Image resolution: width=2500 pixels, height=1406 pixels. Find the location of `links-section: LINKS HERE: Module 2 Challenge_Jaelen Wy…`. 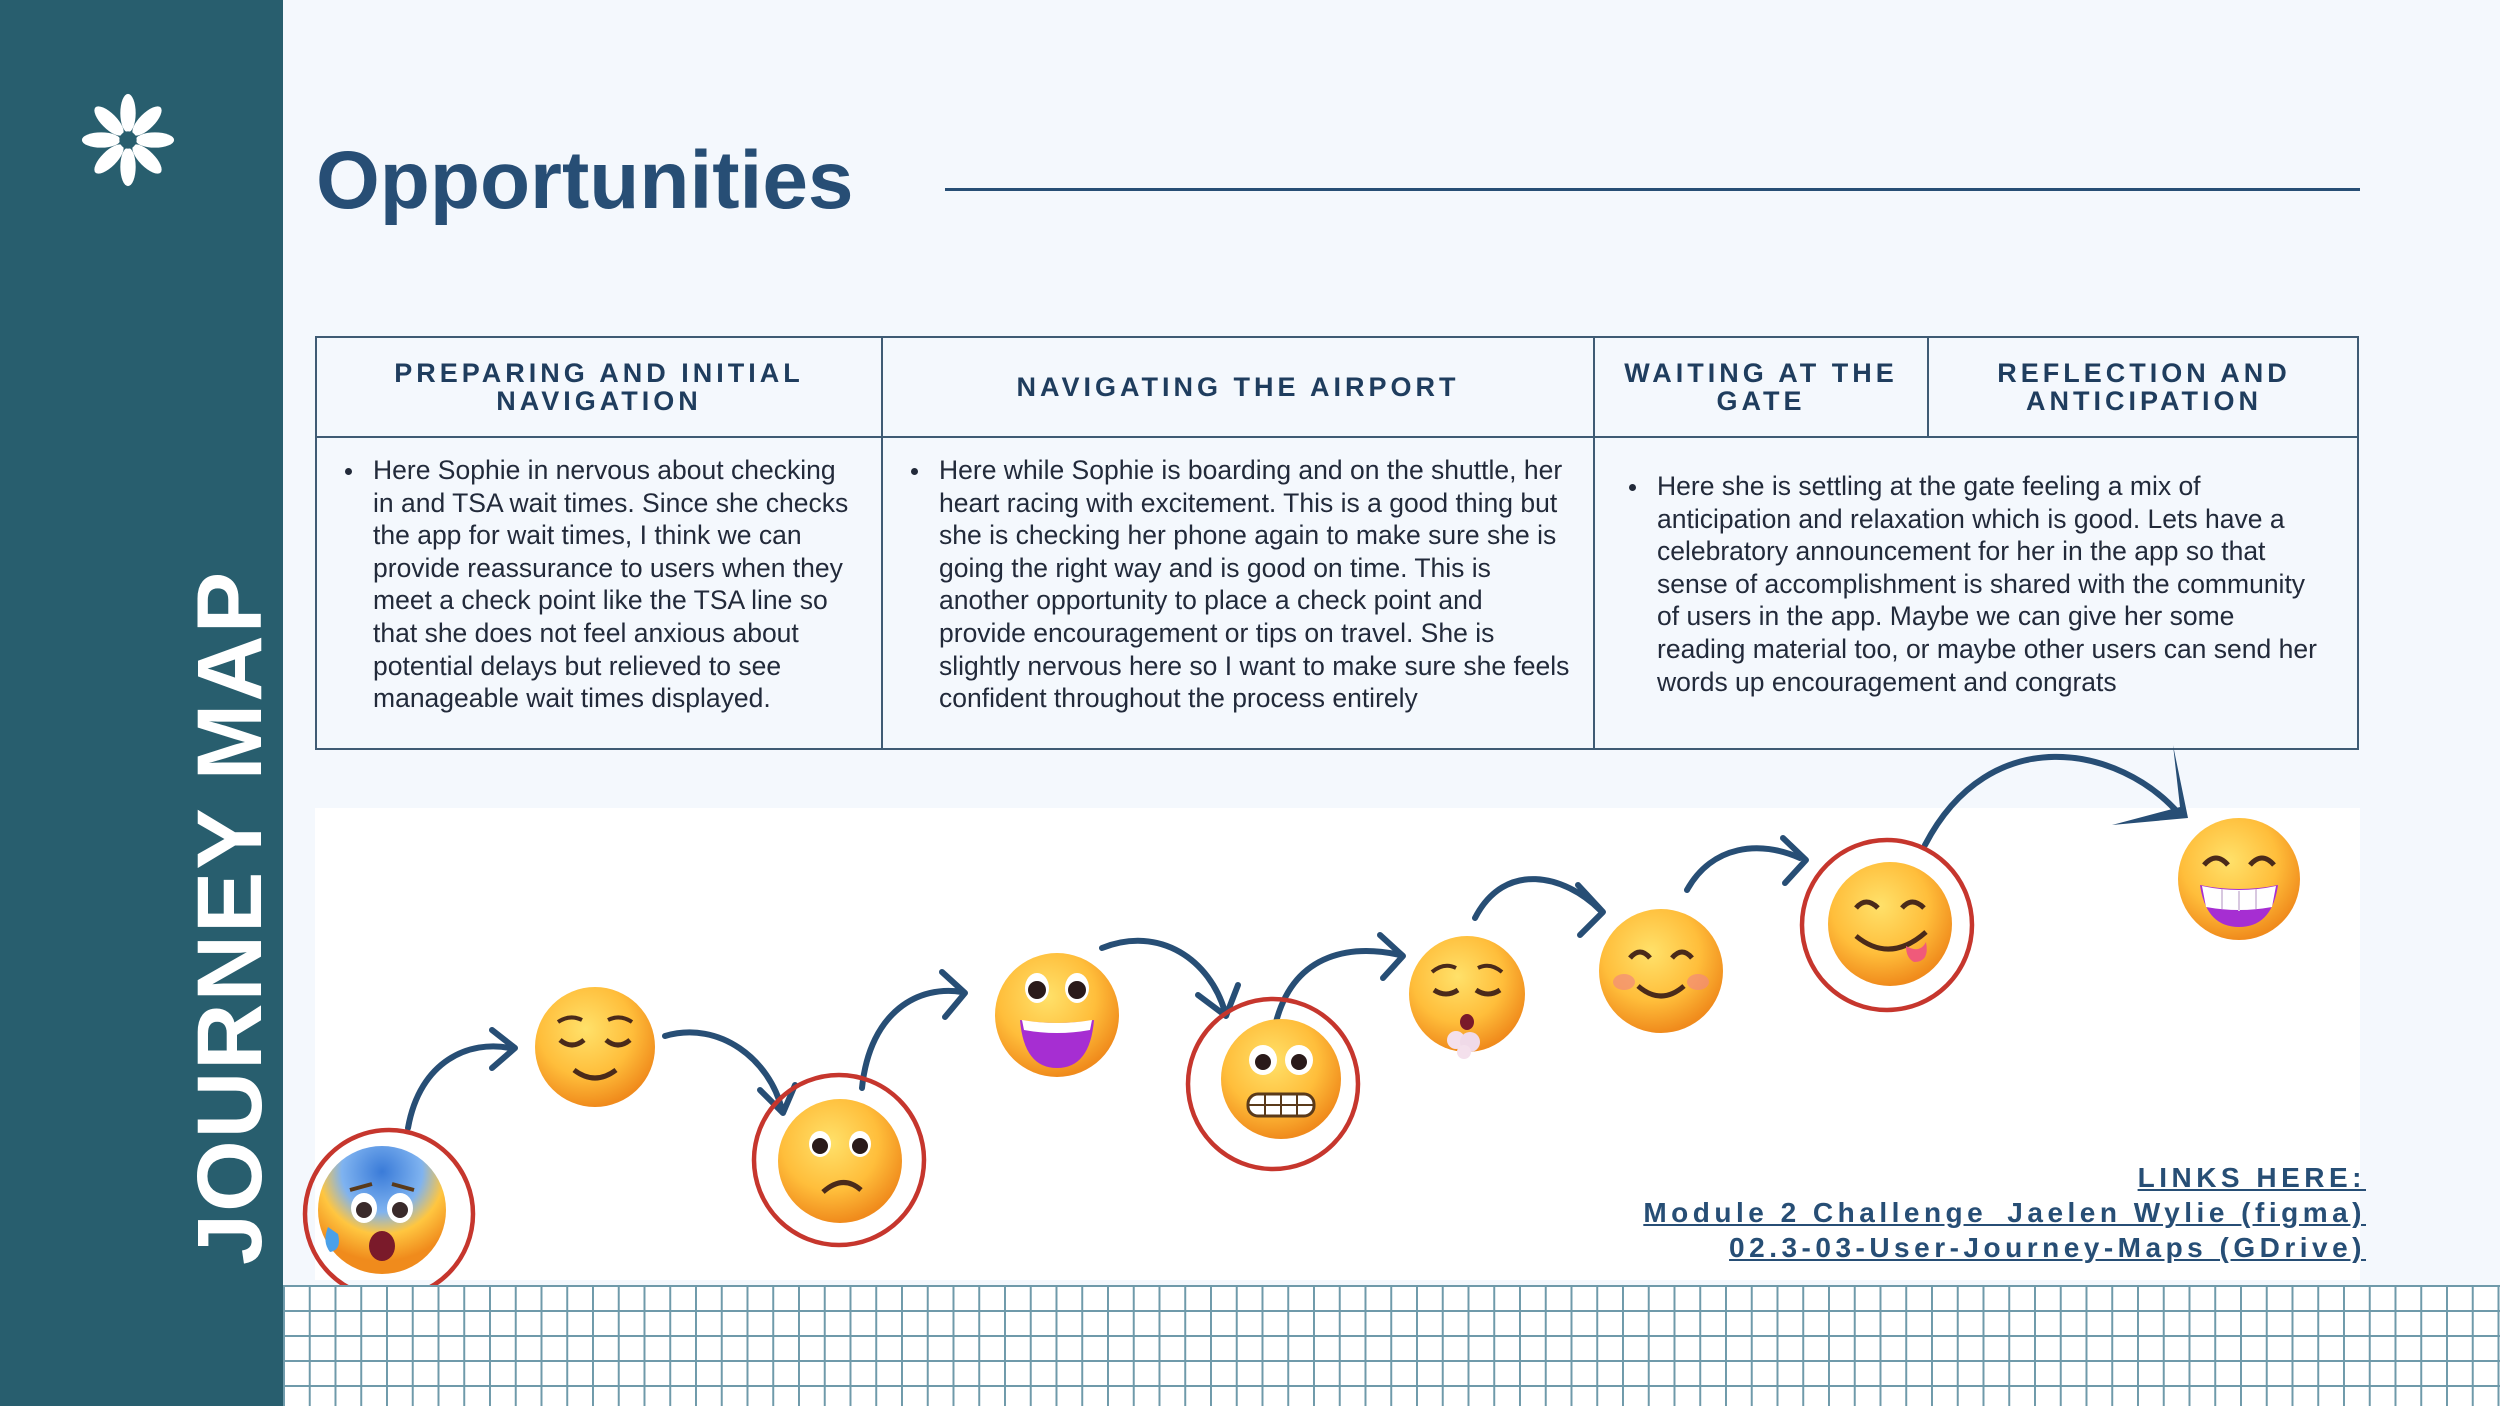

links-section: LINKS HERE: Module 2 Challenge_Jaelen Wy… is located at coordinates (2004, 1212).